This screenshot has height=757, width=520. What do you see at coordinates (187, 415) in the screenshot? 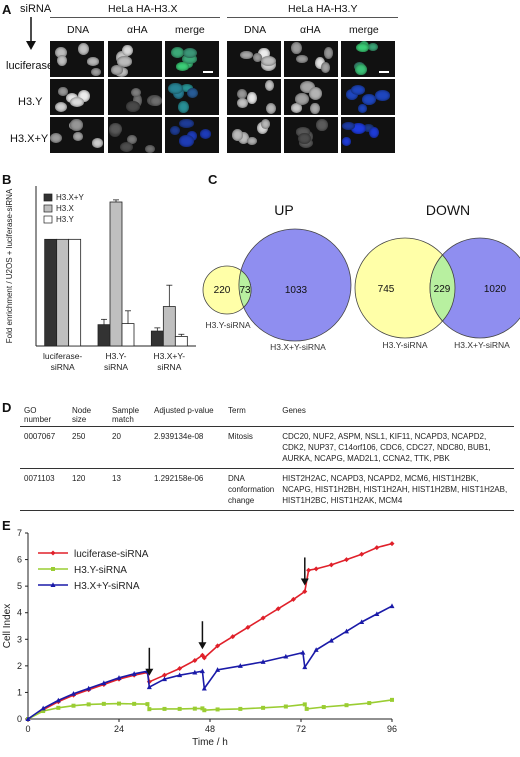
I see `table-header: Adjusted p-value` at bounding box center [187, 415].